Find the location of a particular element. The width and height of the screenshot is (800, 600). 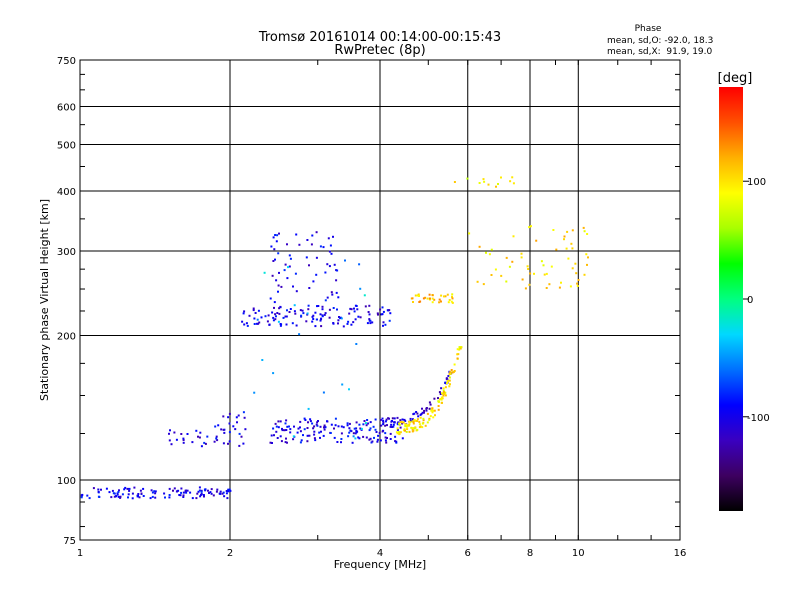

y-axis-label: Stationary phase Virtual Height [km] is located at coordinates (44, 300).